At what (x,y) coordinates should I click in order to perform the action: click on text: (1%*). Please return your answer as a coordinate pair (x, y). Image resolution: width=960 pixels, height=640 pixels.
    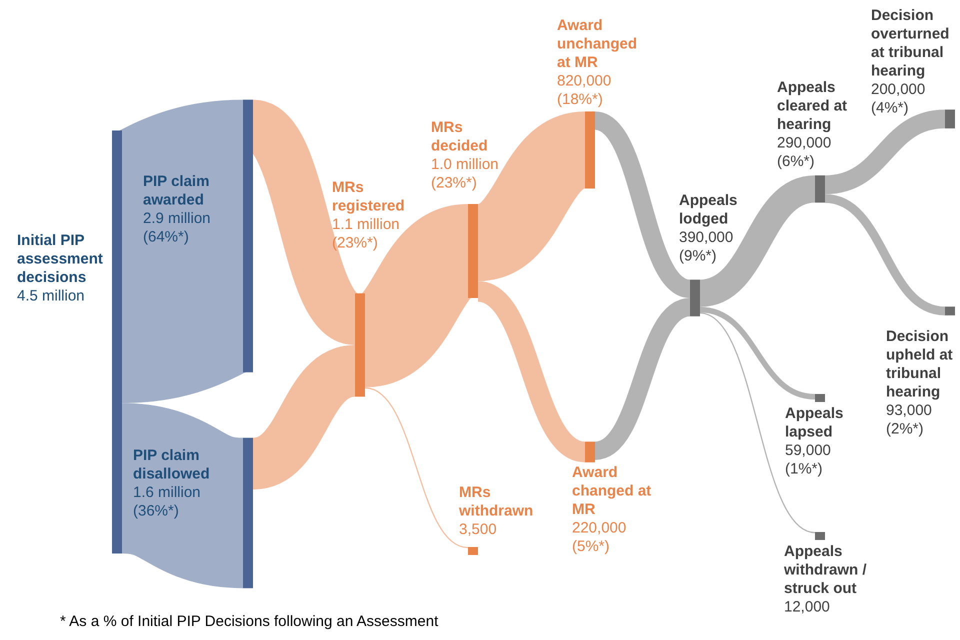
    Looking at the image, I should click on (804, 469).